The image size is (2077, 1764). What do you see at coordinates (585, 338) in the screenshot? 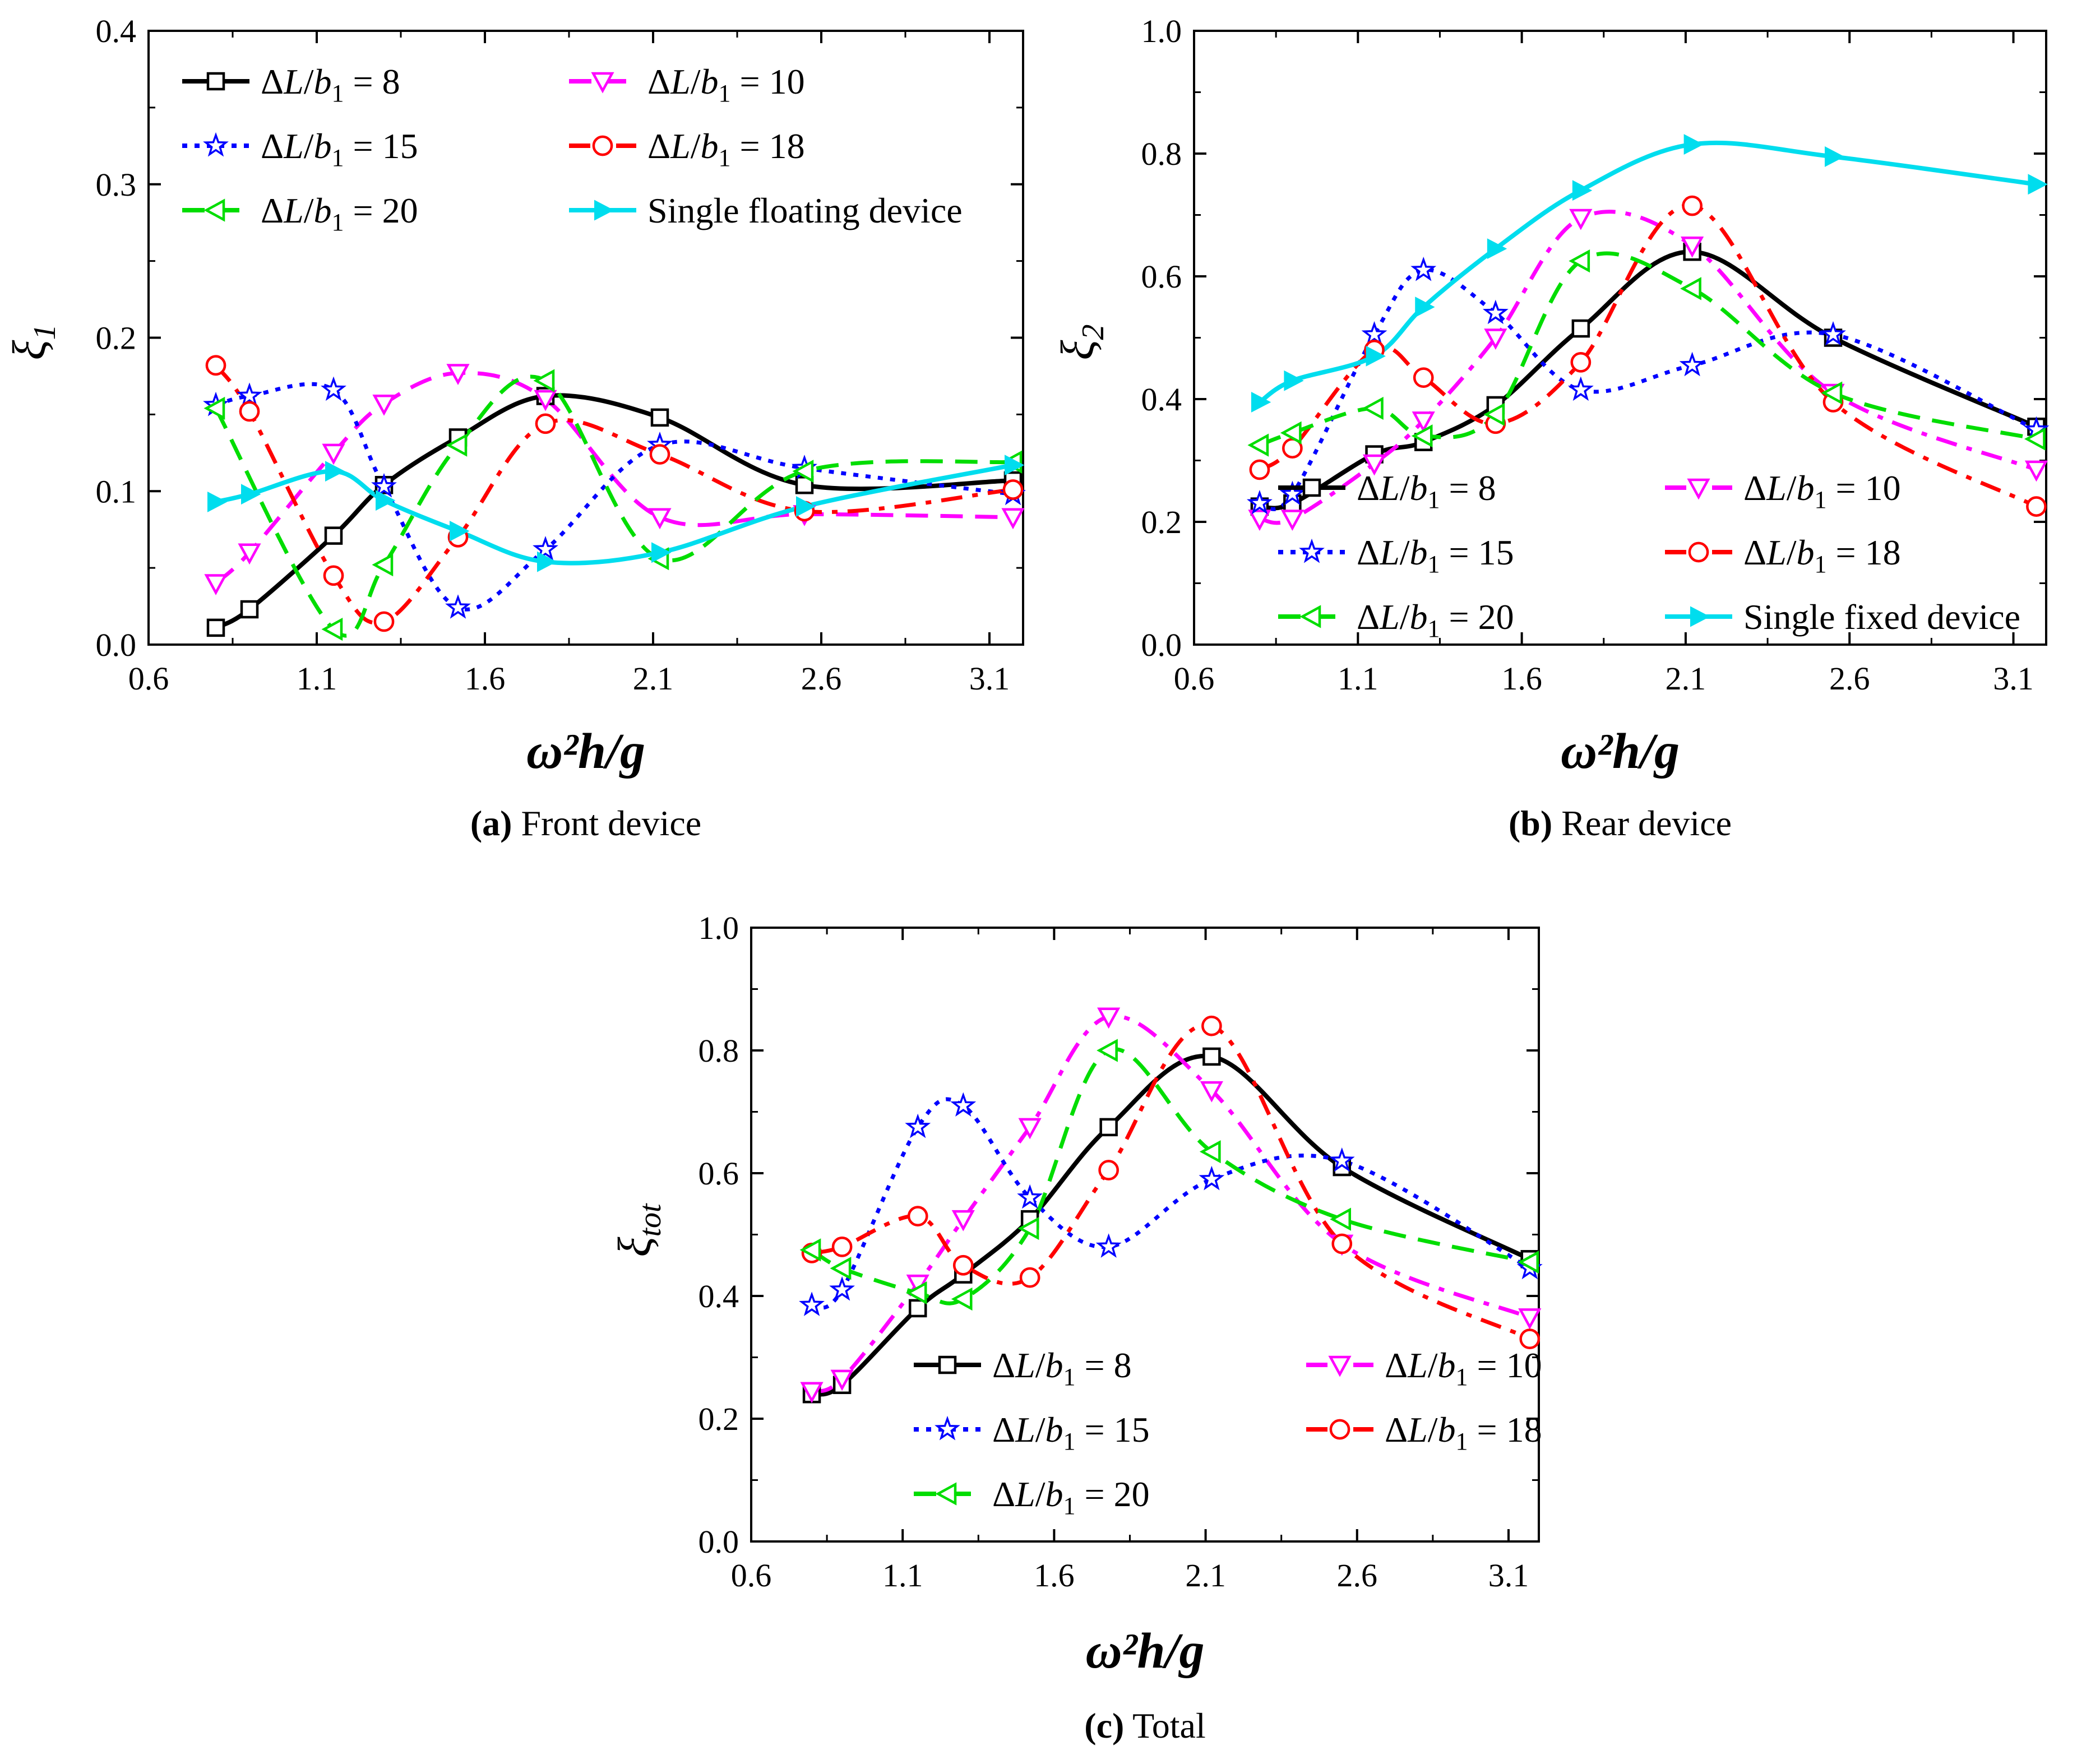
I see `plot-frame-a` at bounding box center [585, 338].